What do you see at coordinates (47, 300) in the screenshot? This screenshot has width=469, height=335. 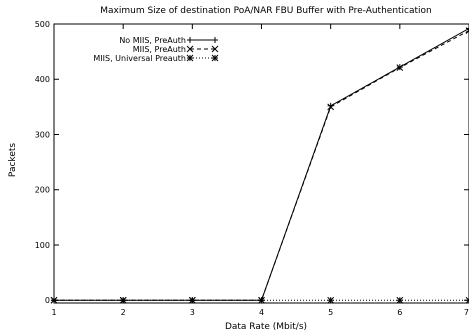 I see `y-tick-label: 0` at bounding box center [47, 300].